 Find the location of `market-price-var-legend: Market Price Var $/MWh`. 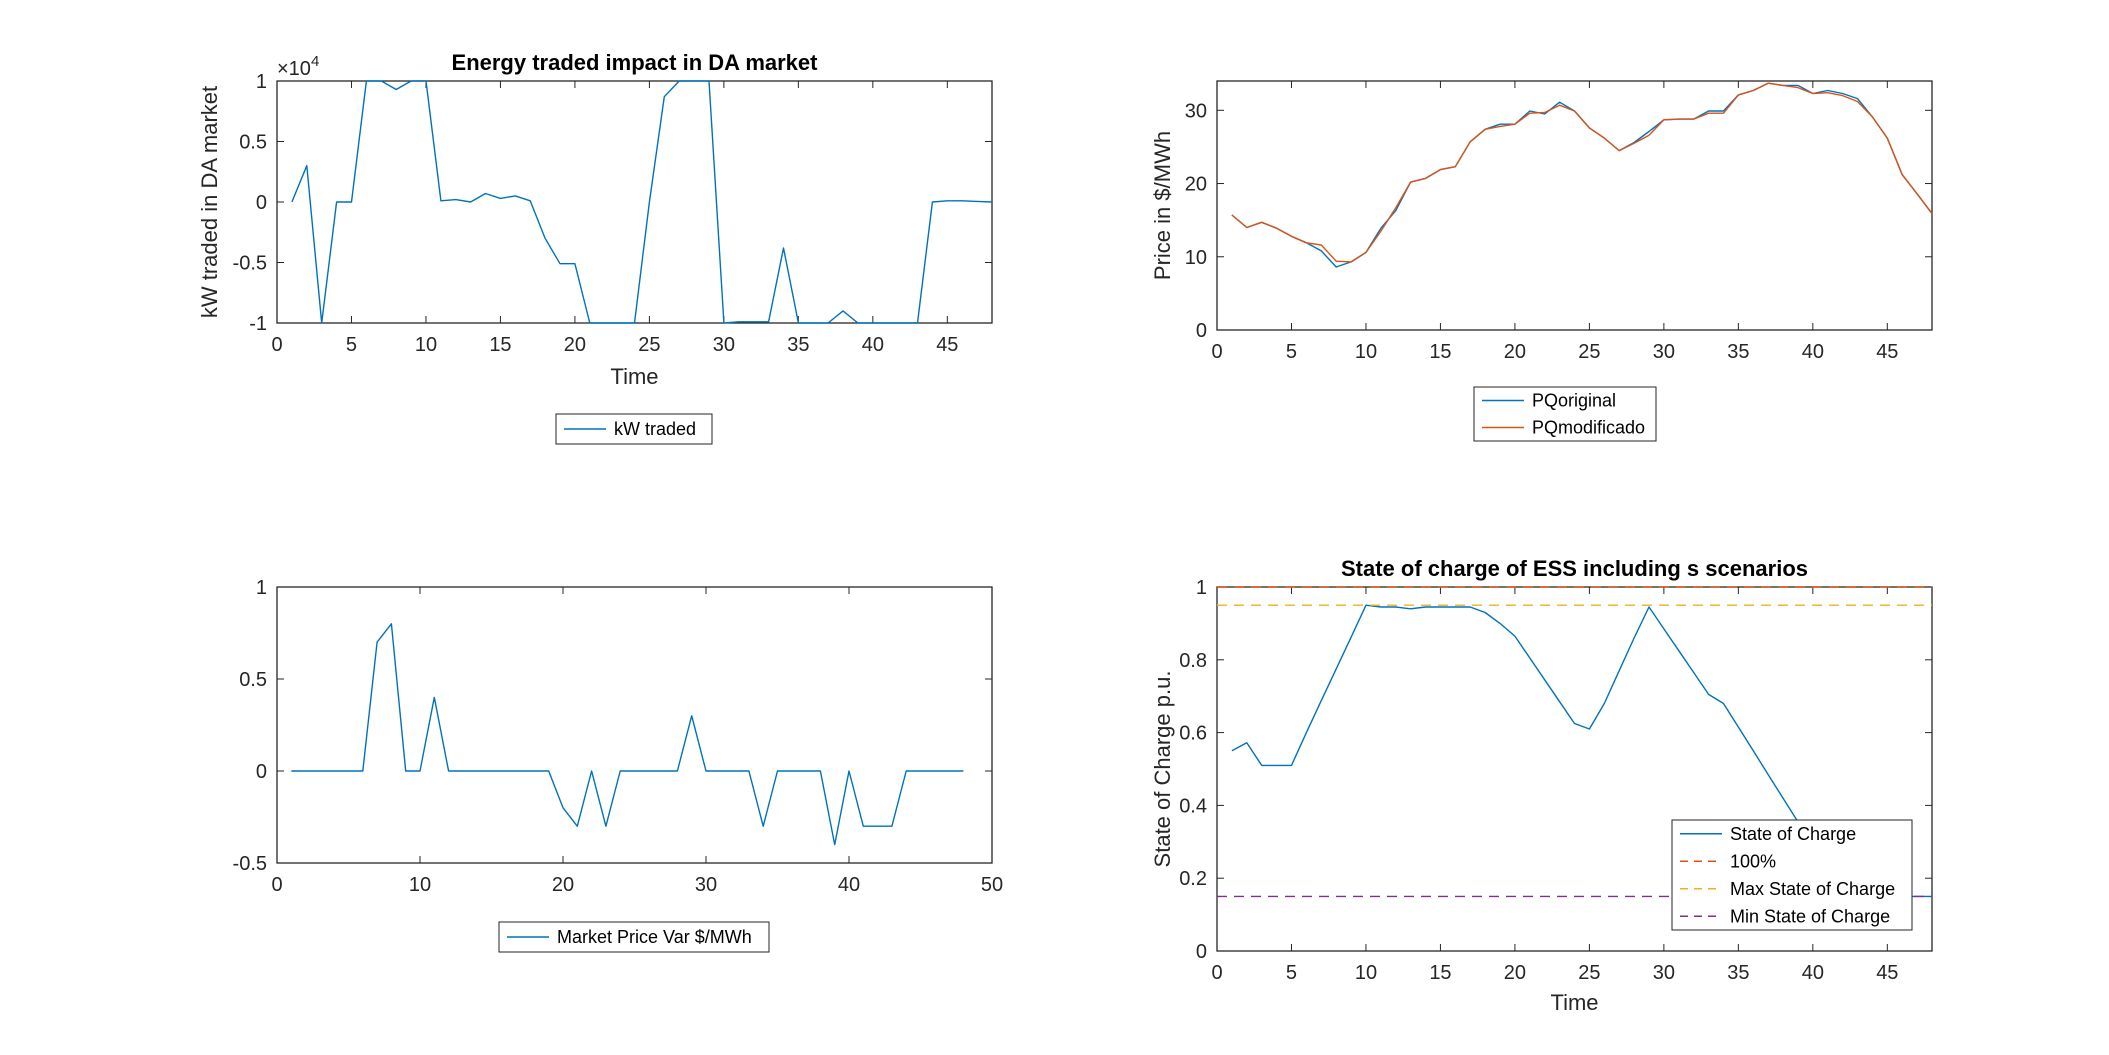

market-price-var-legend: Market Price Var $/MWh is located at coordinates (634, 937).